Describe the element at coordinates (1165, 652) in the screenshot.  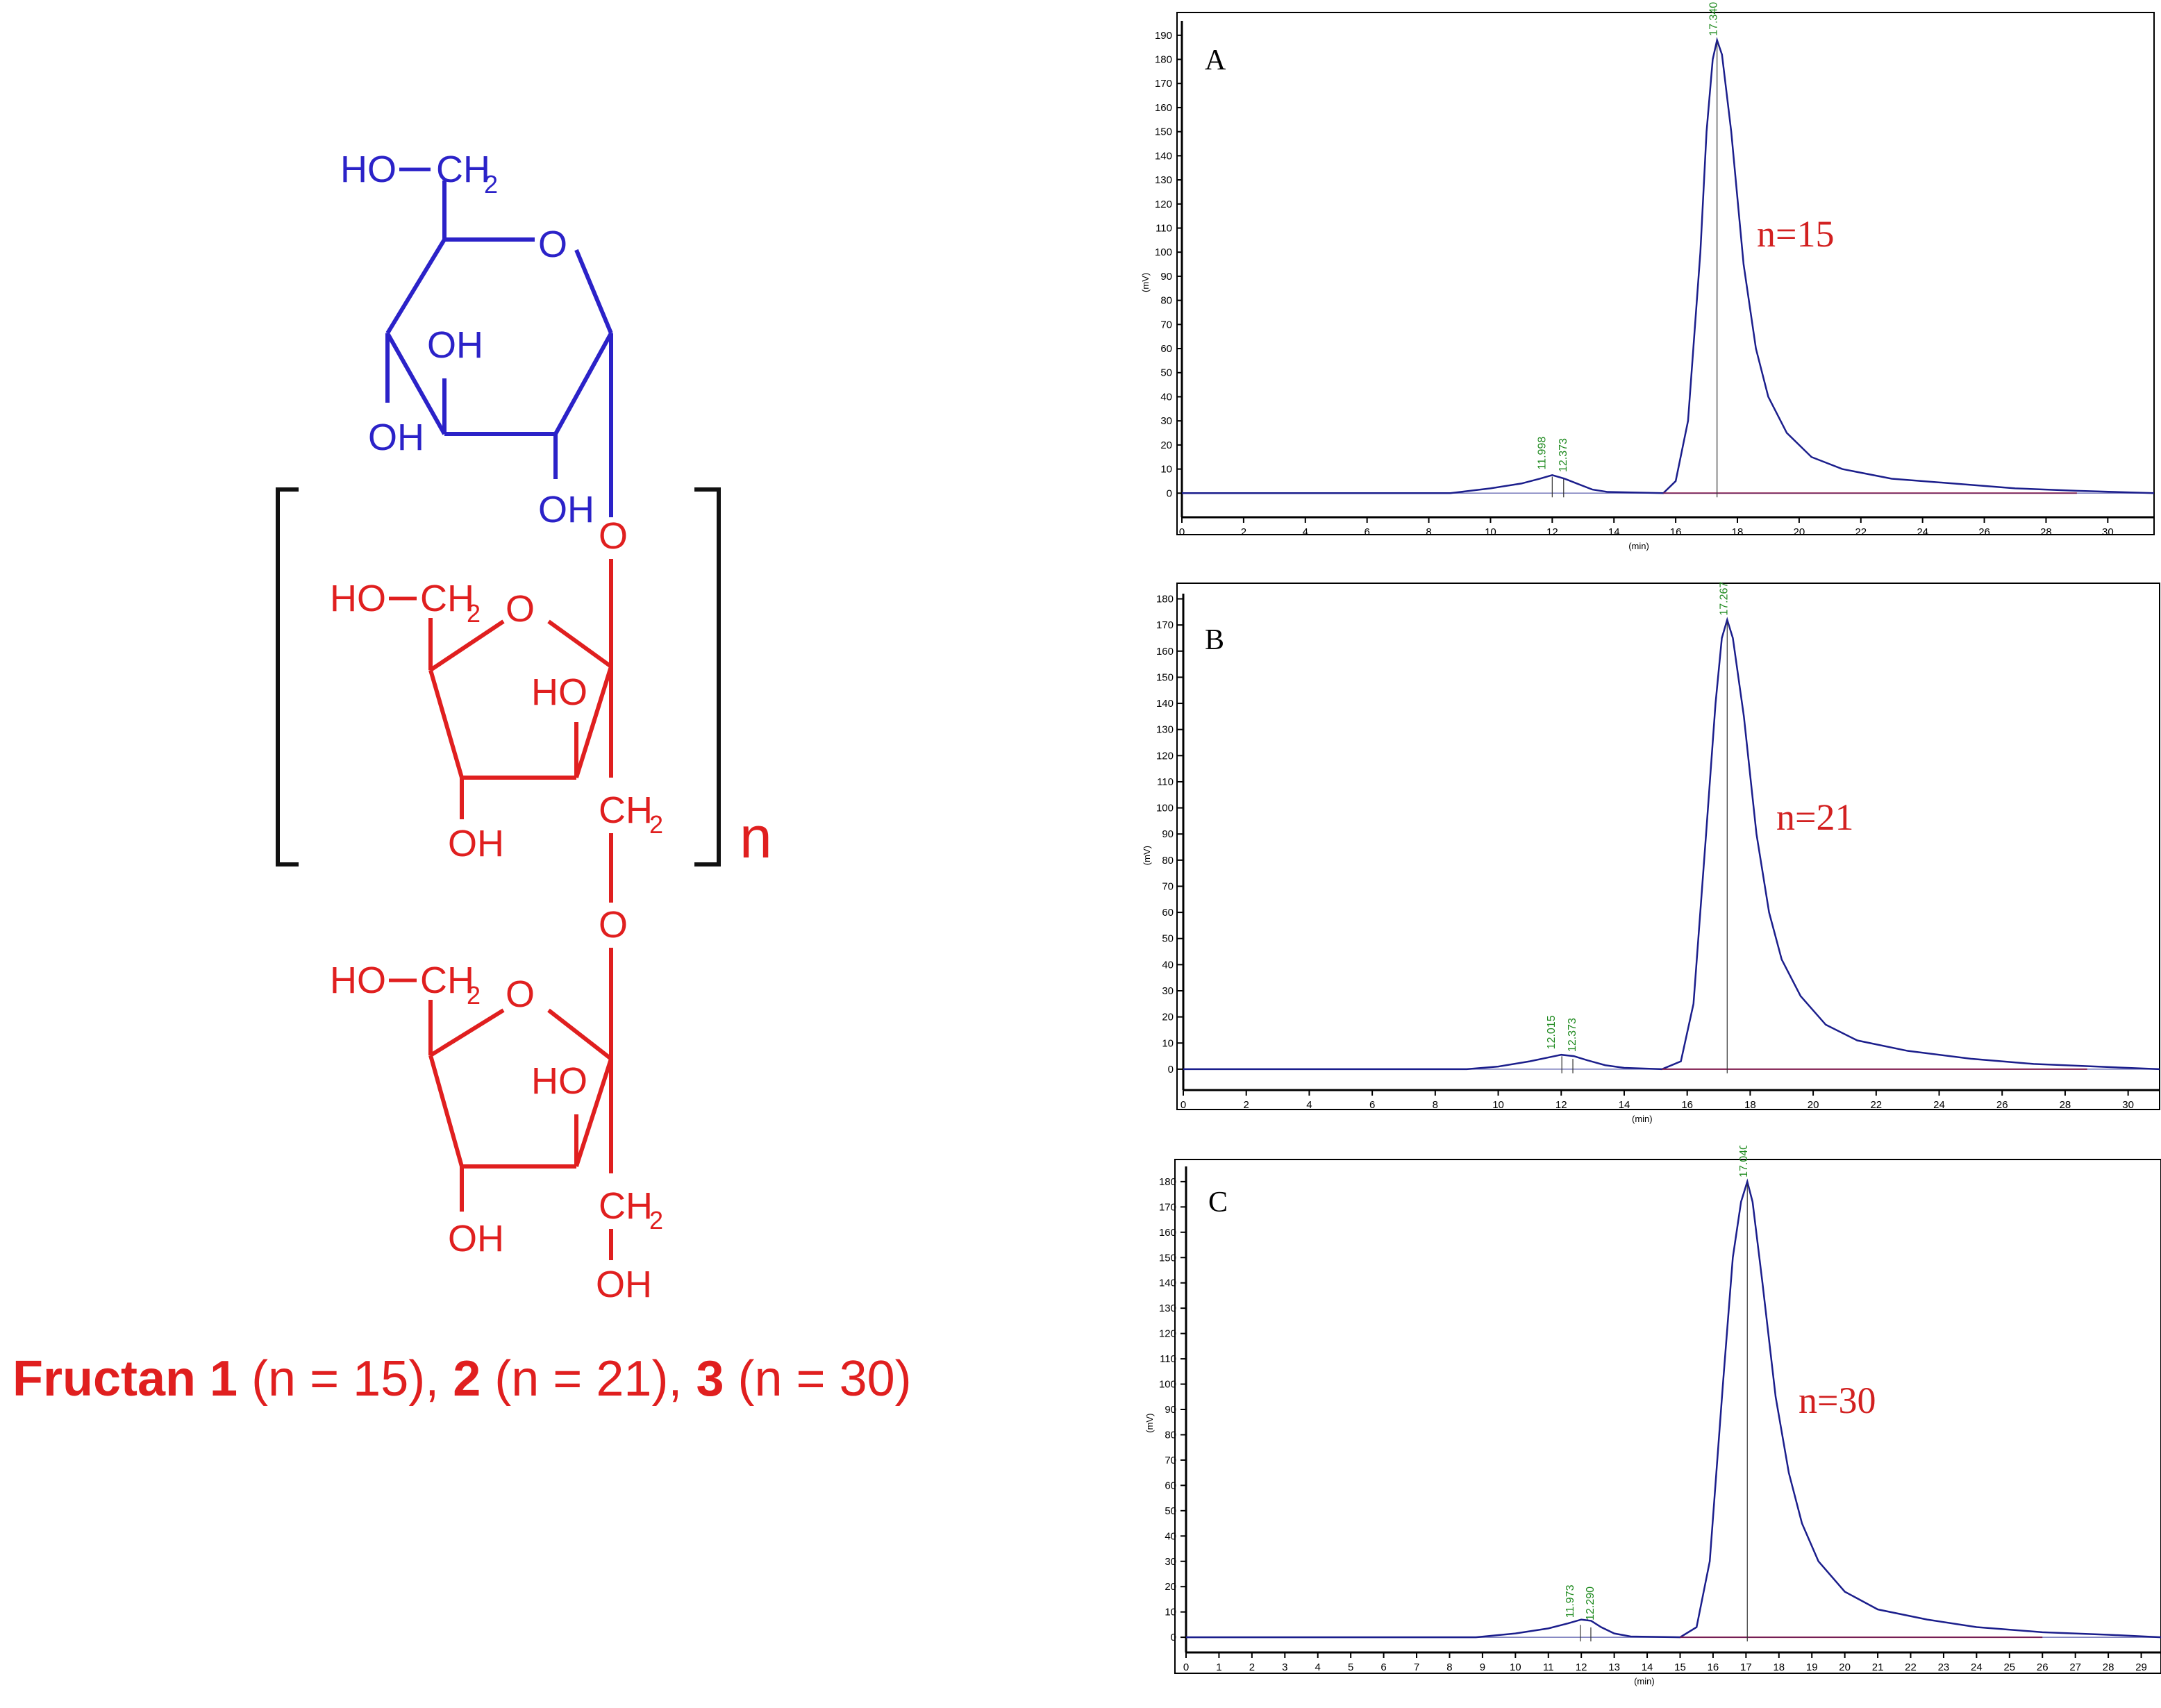
I see `chart-b-y-tick-label: 160` at that location.